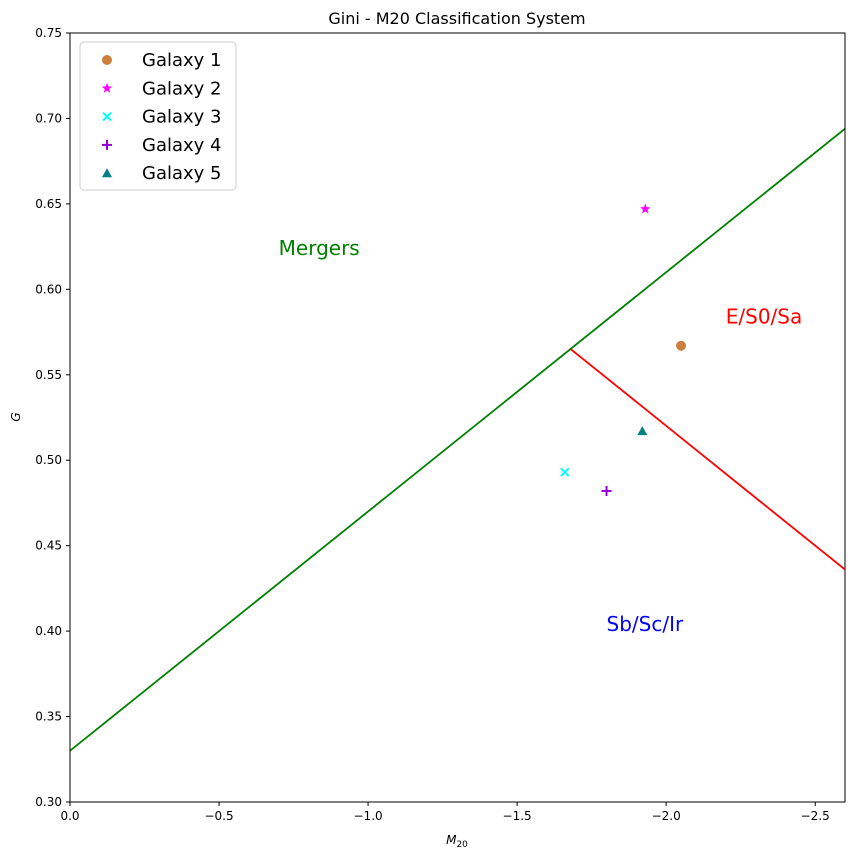 The image size is (855, 858). I want to click on y-tick-label: 0.55, so click(48, 375).